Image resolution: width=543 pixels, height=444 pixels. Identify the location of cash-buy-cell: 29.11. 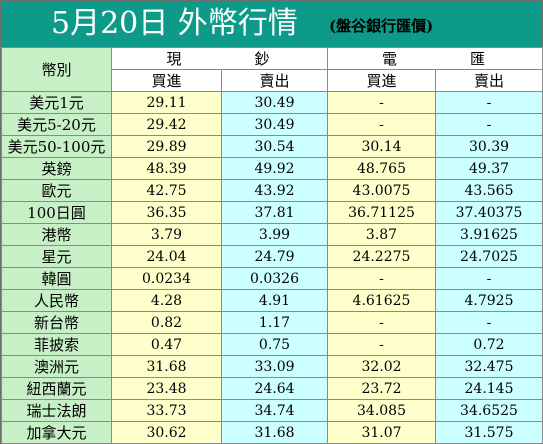
(166, 102).